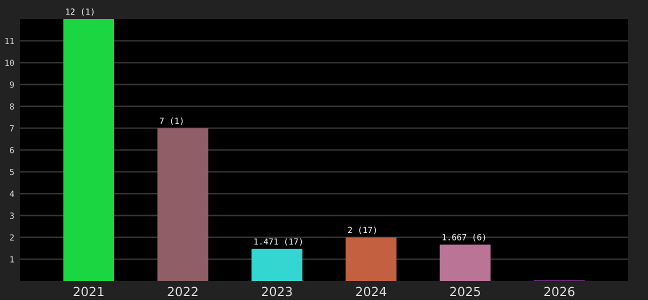 The width and height of the screenshot is (648, 300). I want to click on x-tick-label: 2021, so click(89, 291).